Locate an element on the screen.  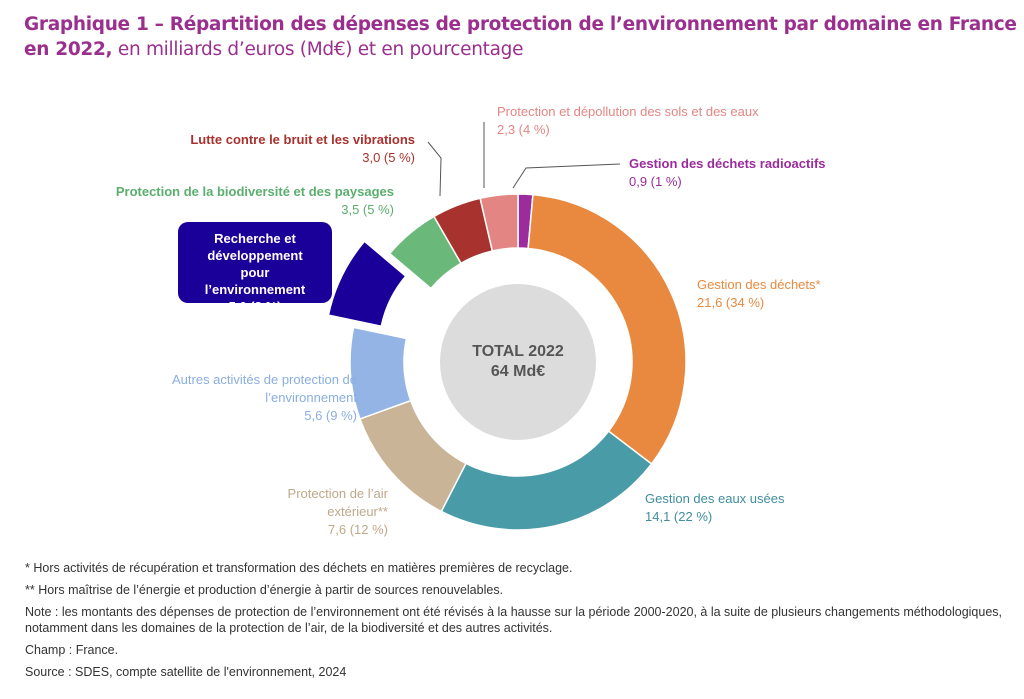
slice-value: 14,1 (22 %) is located at coordinates (679, 516).